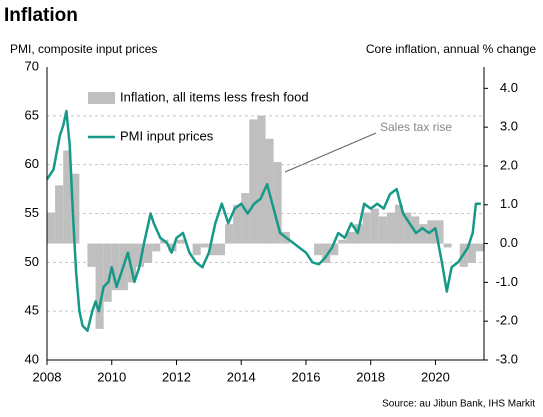 This screenshot has width=543, height=417. Describe the element at coordinates (509, 242) in the screenshot. I see `y2-tick-label: 0.0` at that location.